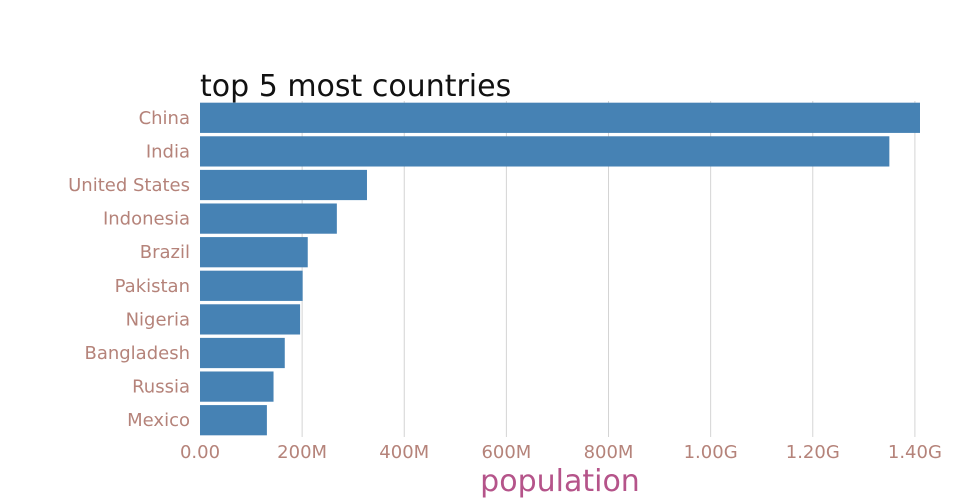  What do you see at coordinates (268, 218) in the screenshot?
I see `bar-indonesia` at bounding box center [268, 218].